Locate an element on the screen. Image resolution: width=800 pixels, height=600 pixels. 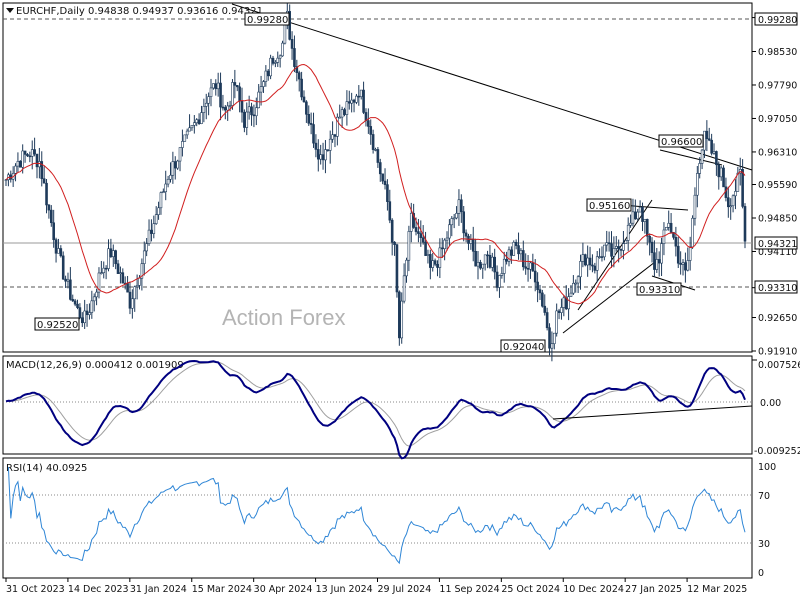
channel-lower-line is located at coordinates (609, 297).